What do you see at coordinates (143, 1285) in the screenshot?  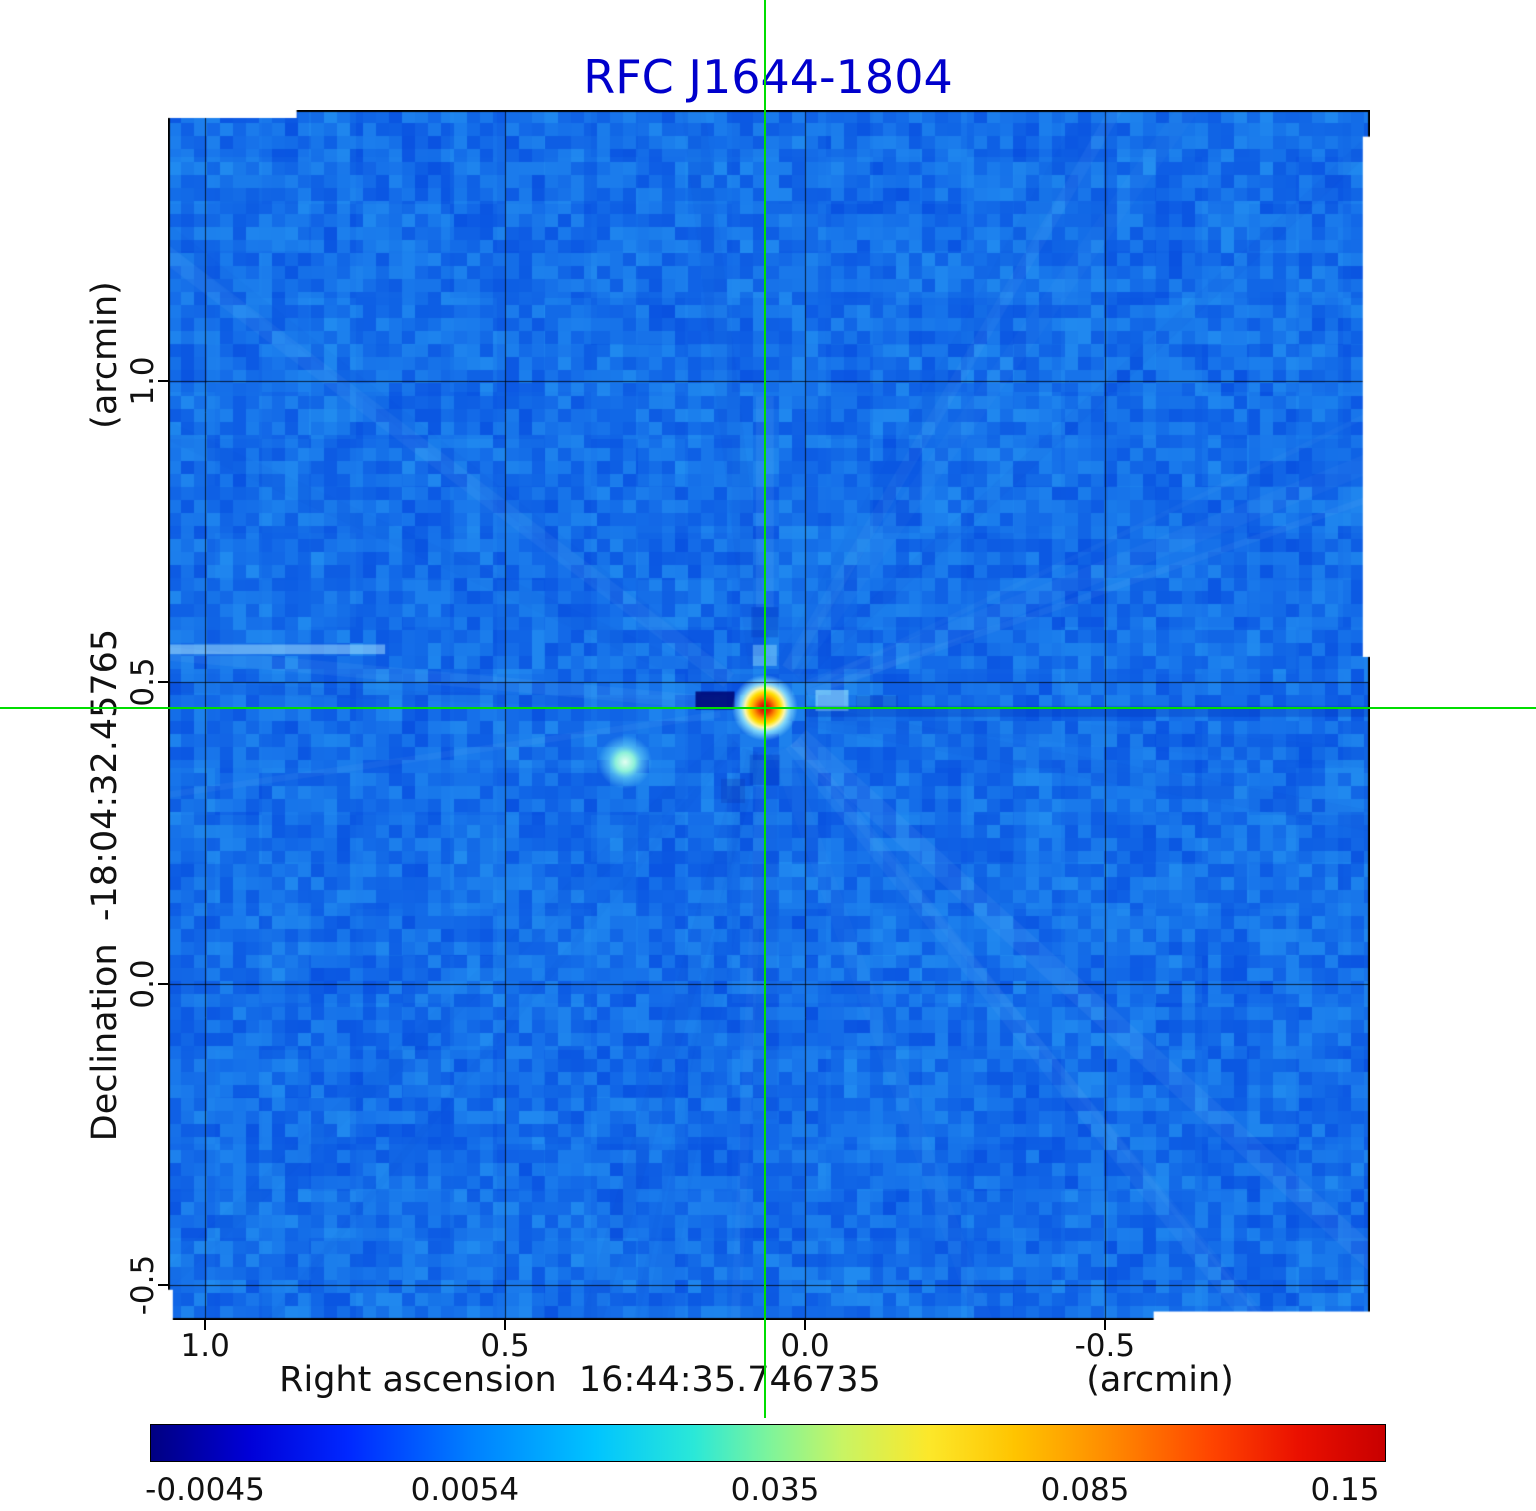 I see `y-tick-label: -0.5` at bounding box center [143, 1285].